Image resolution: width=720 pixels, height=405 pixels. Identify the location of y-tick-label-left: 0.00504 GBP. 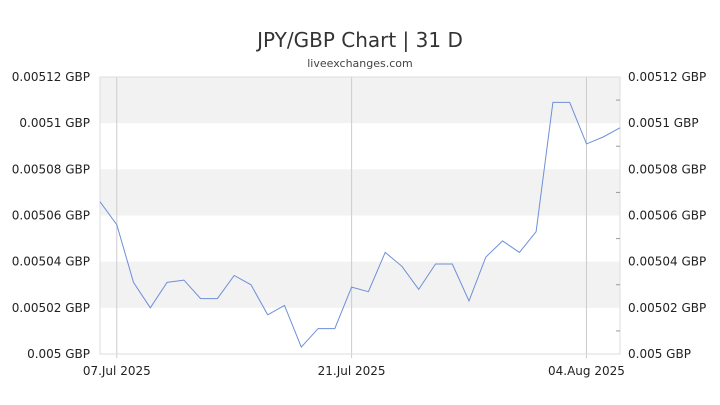
(51, 262).